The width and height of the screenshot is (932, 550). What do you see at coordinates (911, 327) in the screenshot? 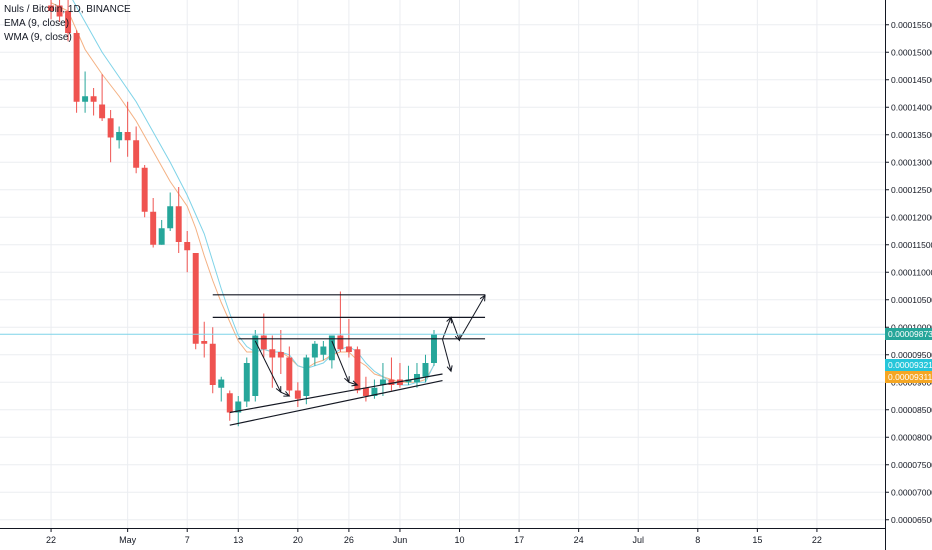
I see `y-tick-label-11: 0.00010000` at bounding box center [911, 327].